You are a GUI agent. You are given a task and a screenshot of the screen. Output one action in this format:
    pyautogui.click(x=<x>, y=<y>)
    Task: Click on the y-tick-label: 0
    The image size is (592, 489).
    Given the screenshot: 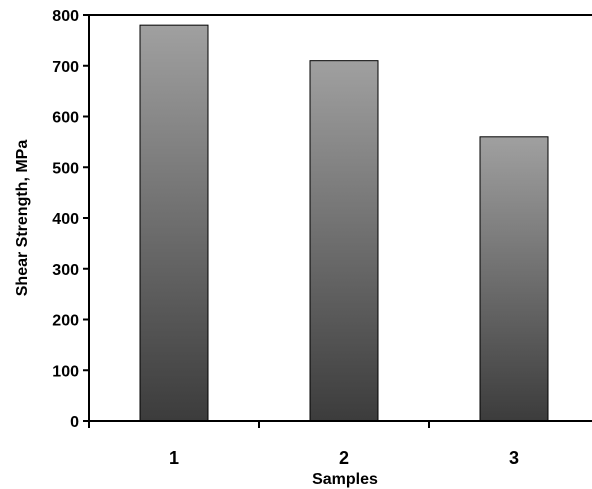 What is the action you would take?
    pyautogui.click(x=74, y=422)
    